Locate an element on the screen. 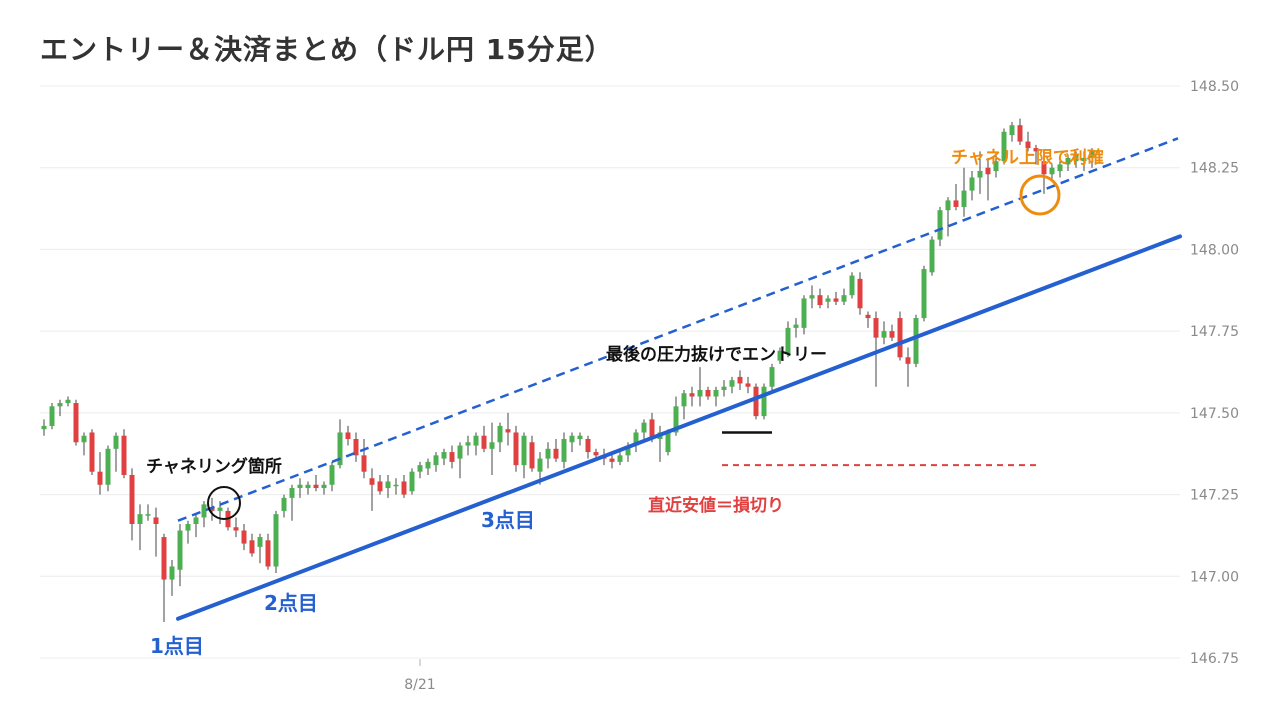  stop-loss-label: 直近安値＝損切り is located at coordinates (716, 505).